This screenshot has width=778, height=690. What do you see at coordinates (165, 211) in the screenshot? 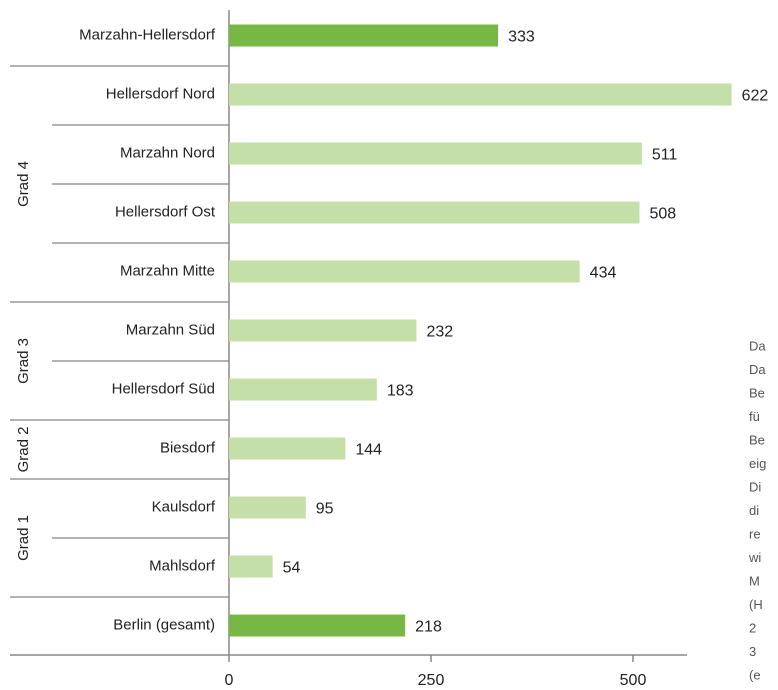
I see `category-label: Hellersdorf Ost` at bounding box center [165, 211].